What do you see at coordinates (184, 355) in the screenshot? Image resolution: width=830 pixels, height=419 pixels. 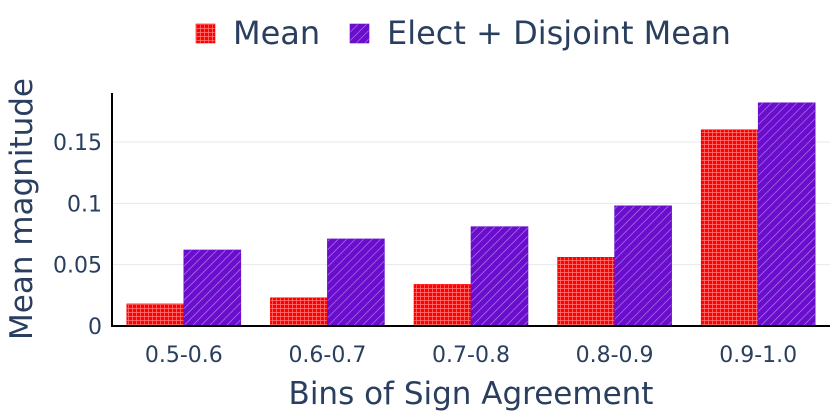 I see `x-tick-label: 0.5-0.6` at bounding box center [184, 355].